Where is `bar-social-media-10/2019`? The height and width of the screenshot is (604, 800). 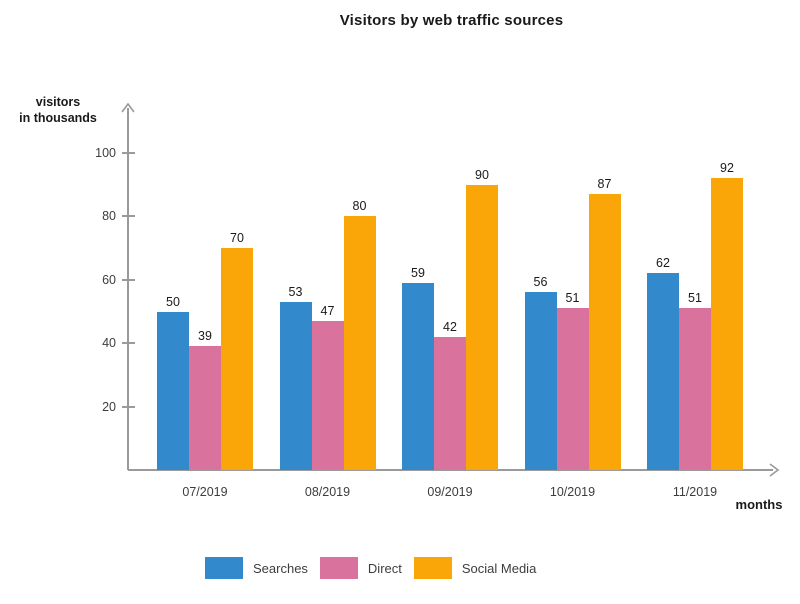
bar-social-media-10/2019 is located at coordinates (604, 332).